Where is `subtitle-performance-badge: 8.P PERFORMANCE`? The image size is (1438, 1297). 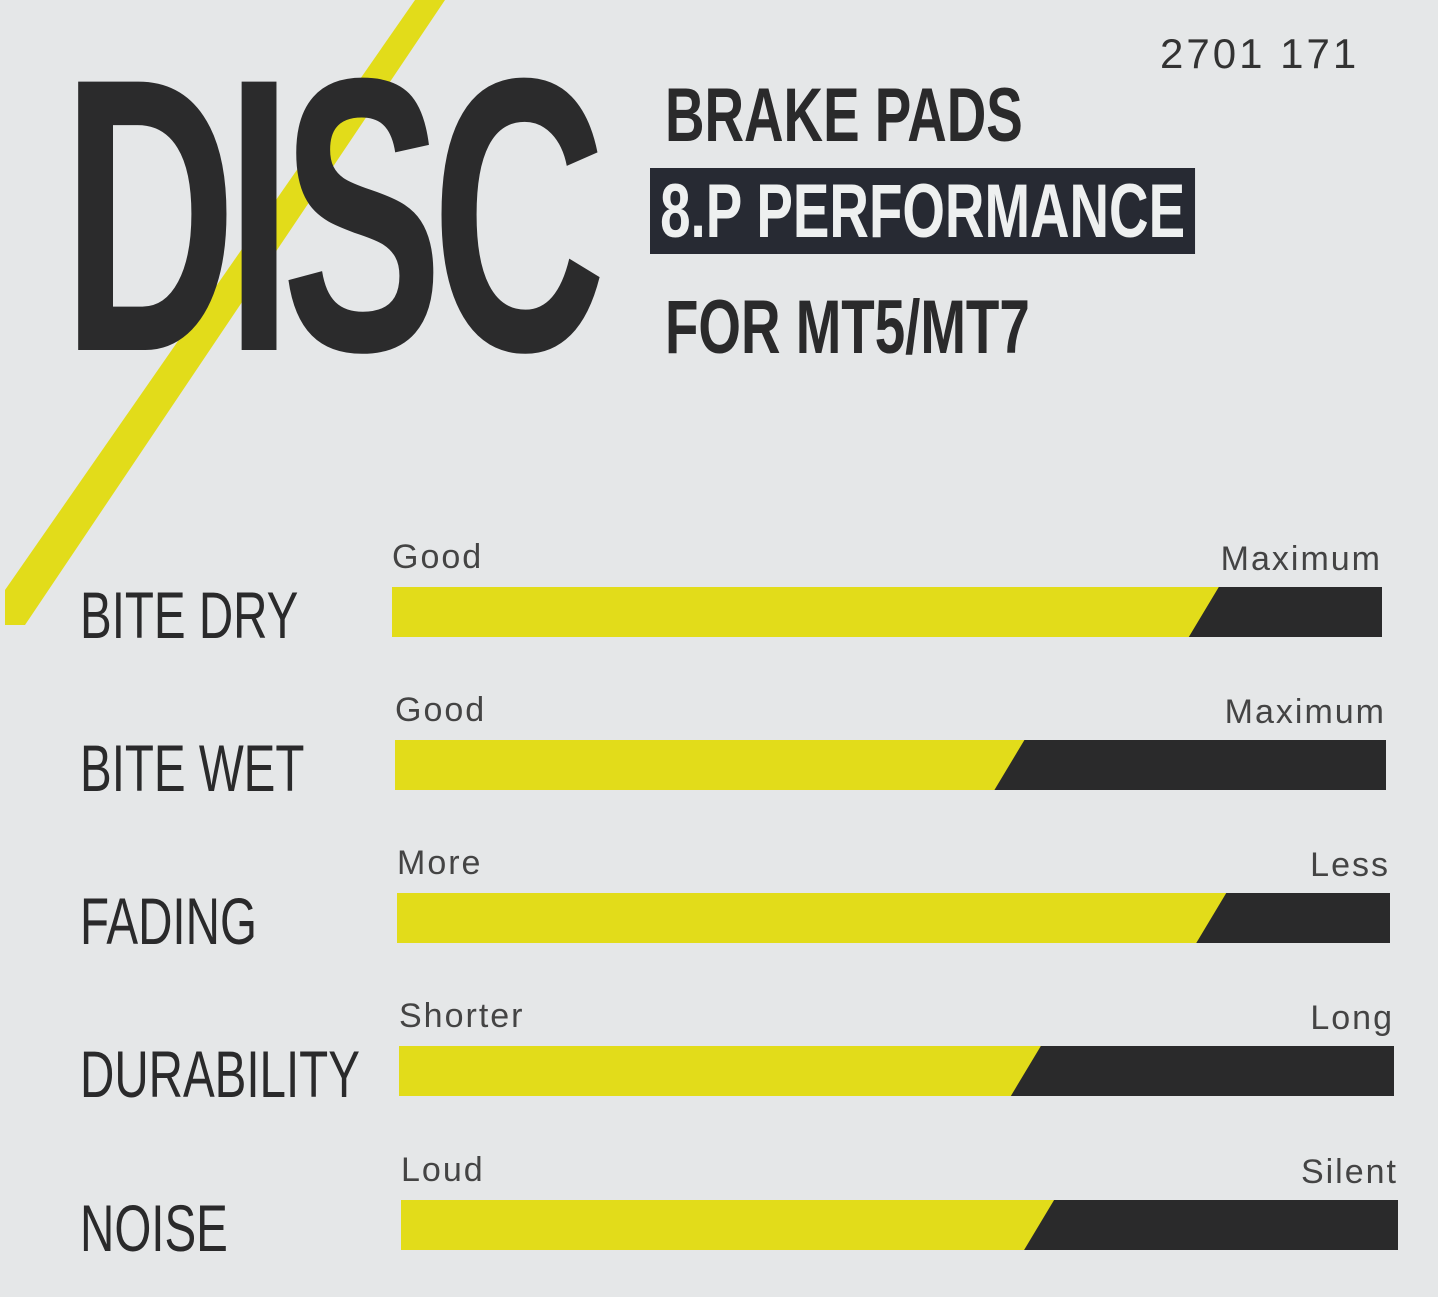 subtitle-performance-badge: 8.P PERFORMANCE is located at coordinates (923, 211).